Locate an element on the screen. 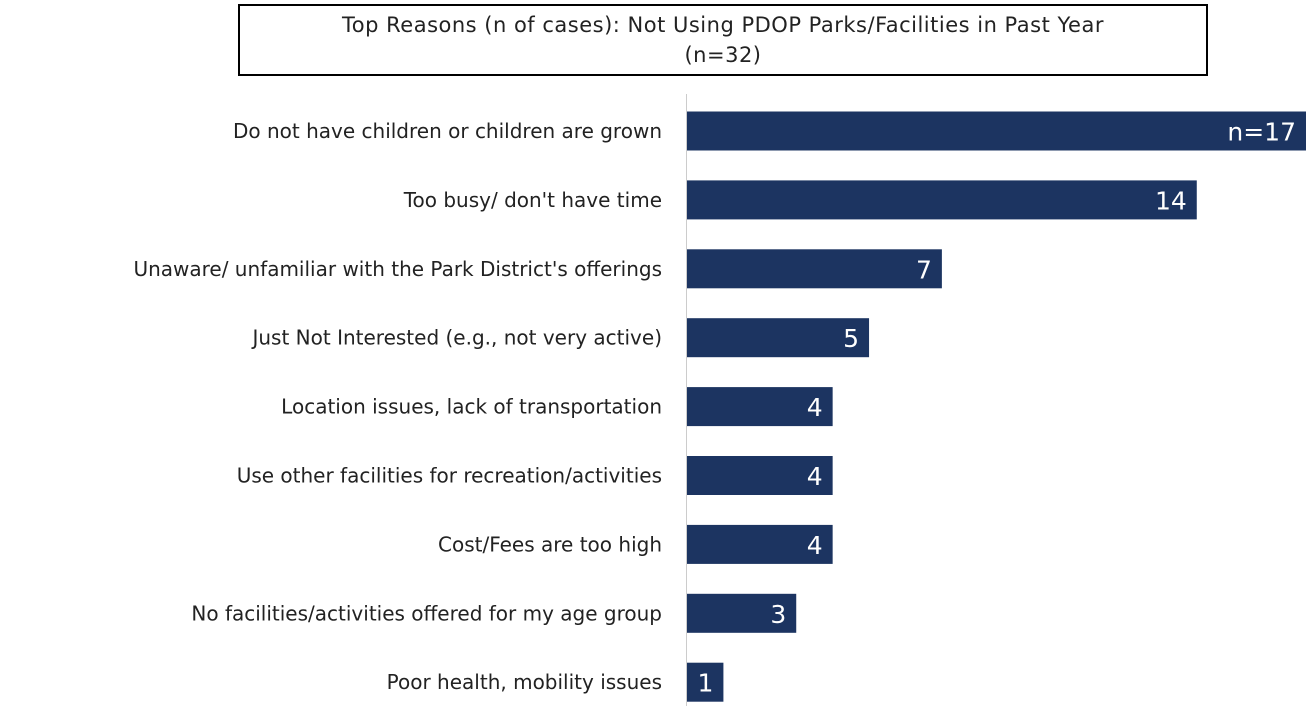 The height and width of the screenshot is (708, 1309). category-label: Location issues, lack of transportation is located at coordinates (471, 407).